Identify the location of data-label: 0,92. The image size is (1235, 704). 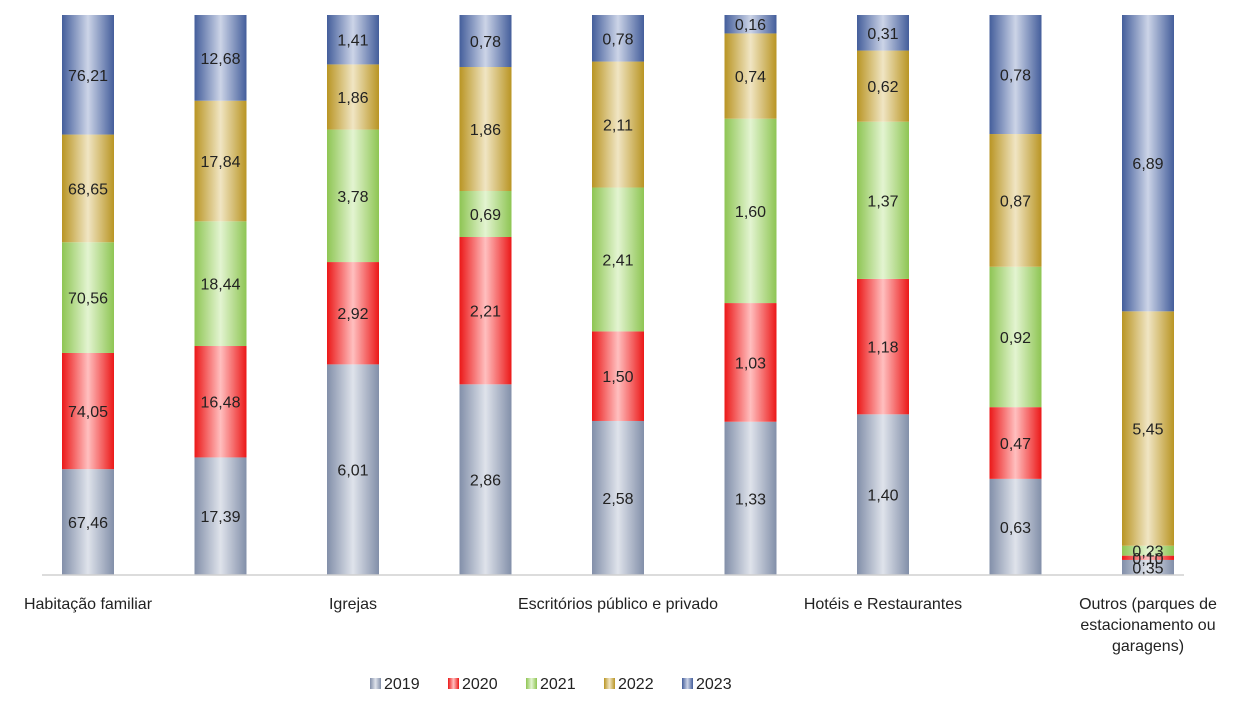
(1015, 338).